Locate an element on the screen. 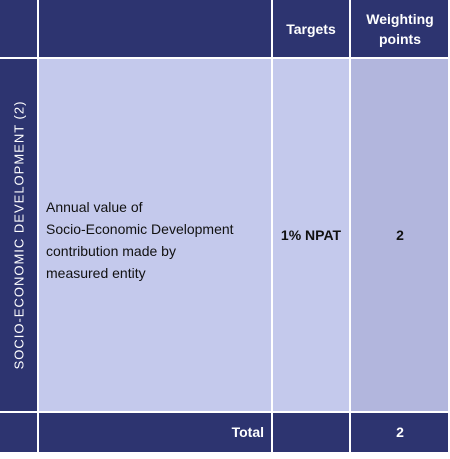 Image resolution: width=450 pixels, height=459 pixels. target-cell: 1% NPAT is located at coordinates (311, 235).